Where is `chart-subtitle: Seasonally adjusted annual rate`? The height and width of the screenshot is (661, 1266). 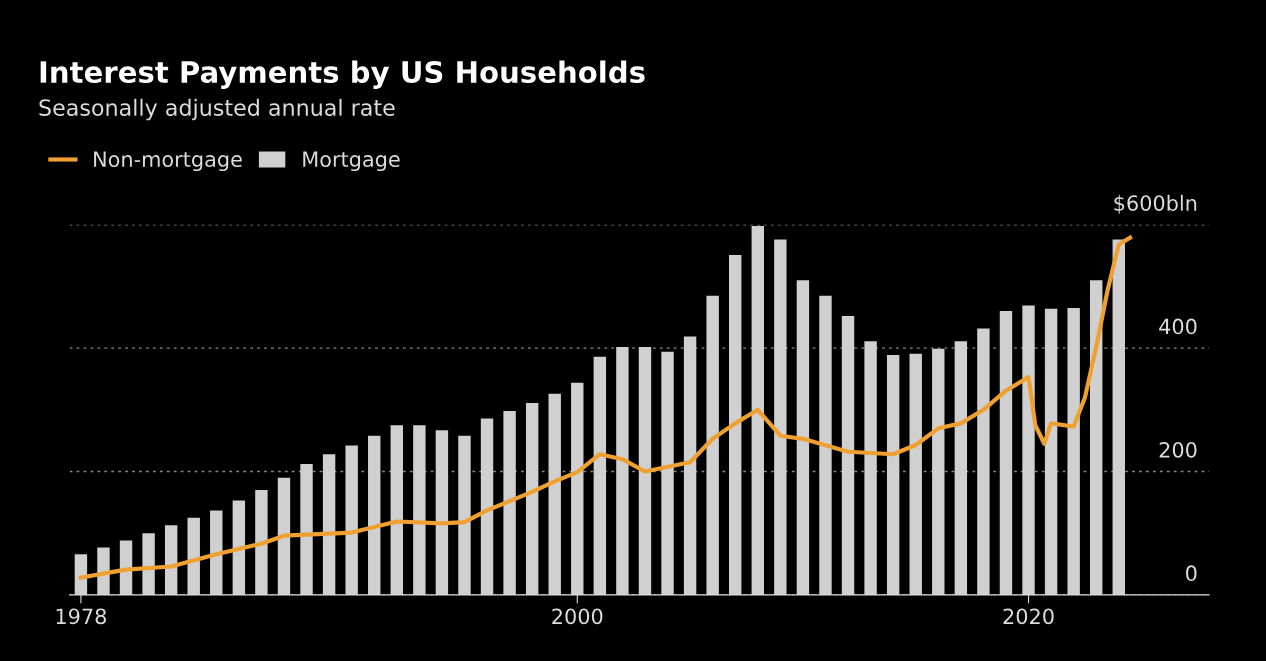
chart-subtitle: Seasonally adjusted annual rate is located at coordinates (217, 109).